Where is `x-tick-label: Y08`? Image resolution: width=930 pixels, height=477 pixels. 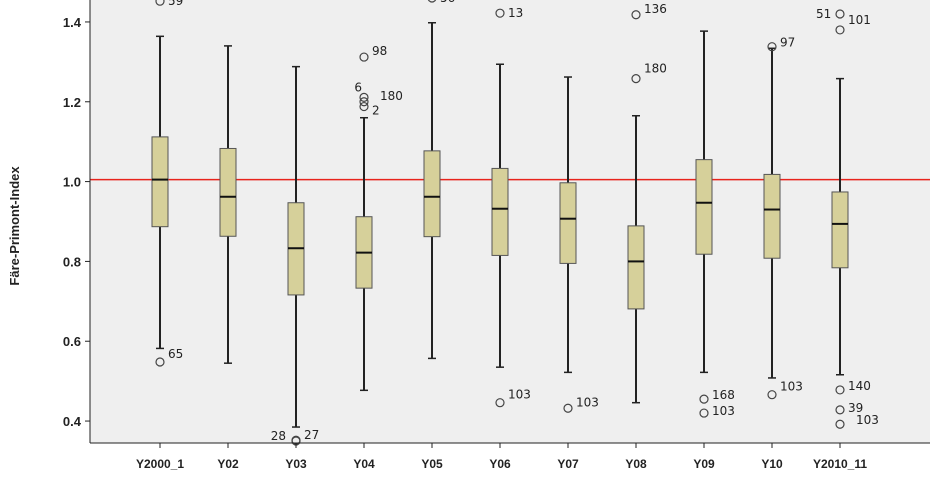
x-tick-label: Y08 is located at coordinates (636, 464).